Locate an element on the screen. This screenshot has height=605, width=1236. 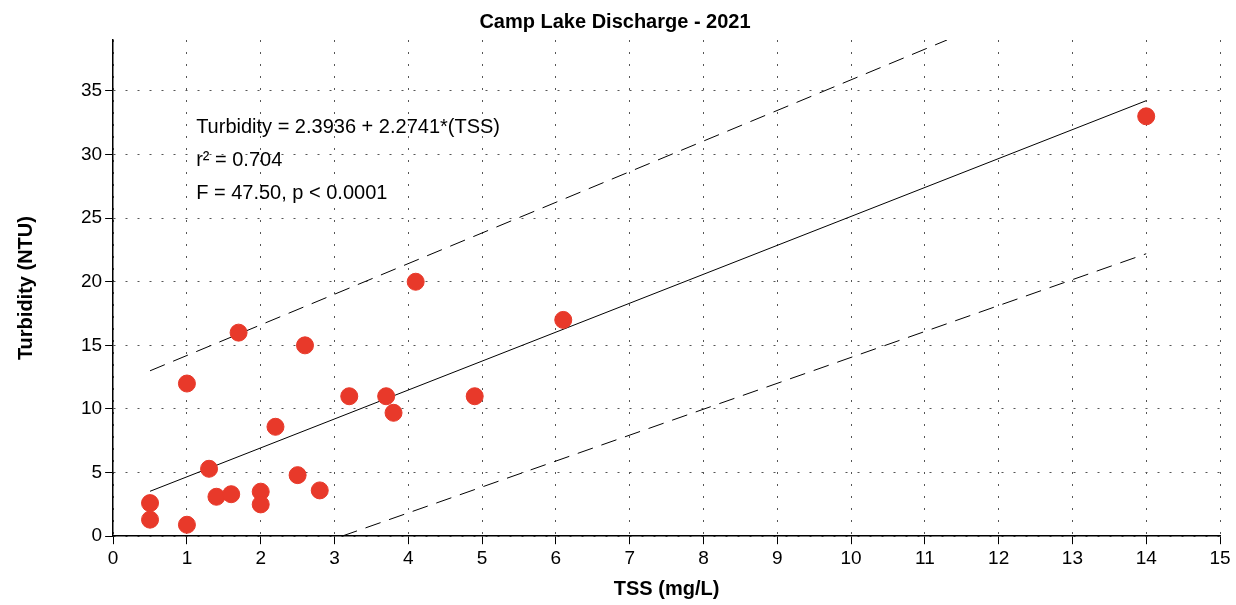
x-tick-label: 9 is located at coordinates (777, 557).